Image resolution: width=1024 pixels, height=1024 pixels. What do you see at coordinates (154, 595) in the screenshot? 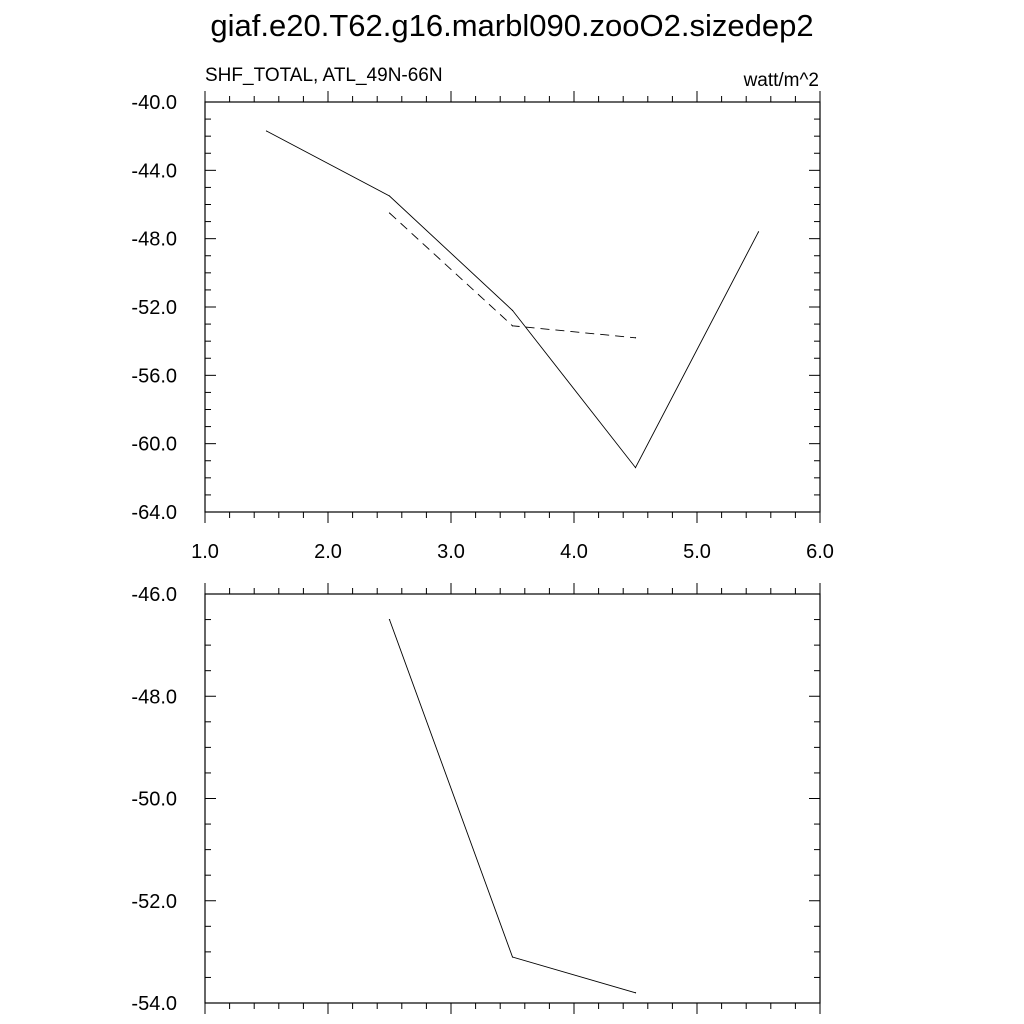
I see `y-tick-label: -46.0` at bounding box center [154, 595].